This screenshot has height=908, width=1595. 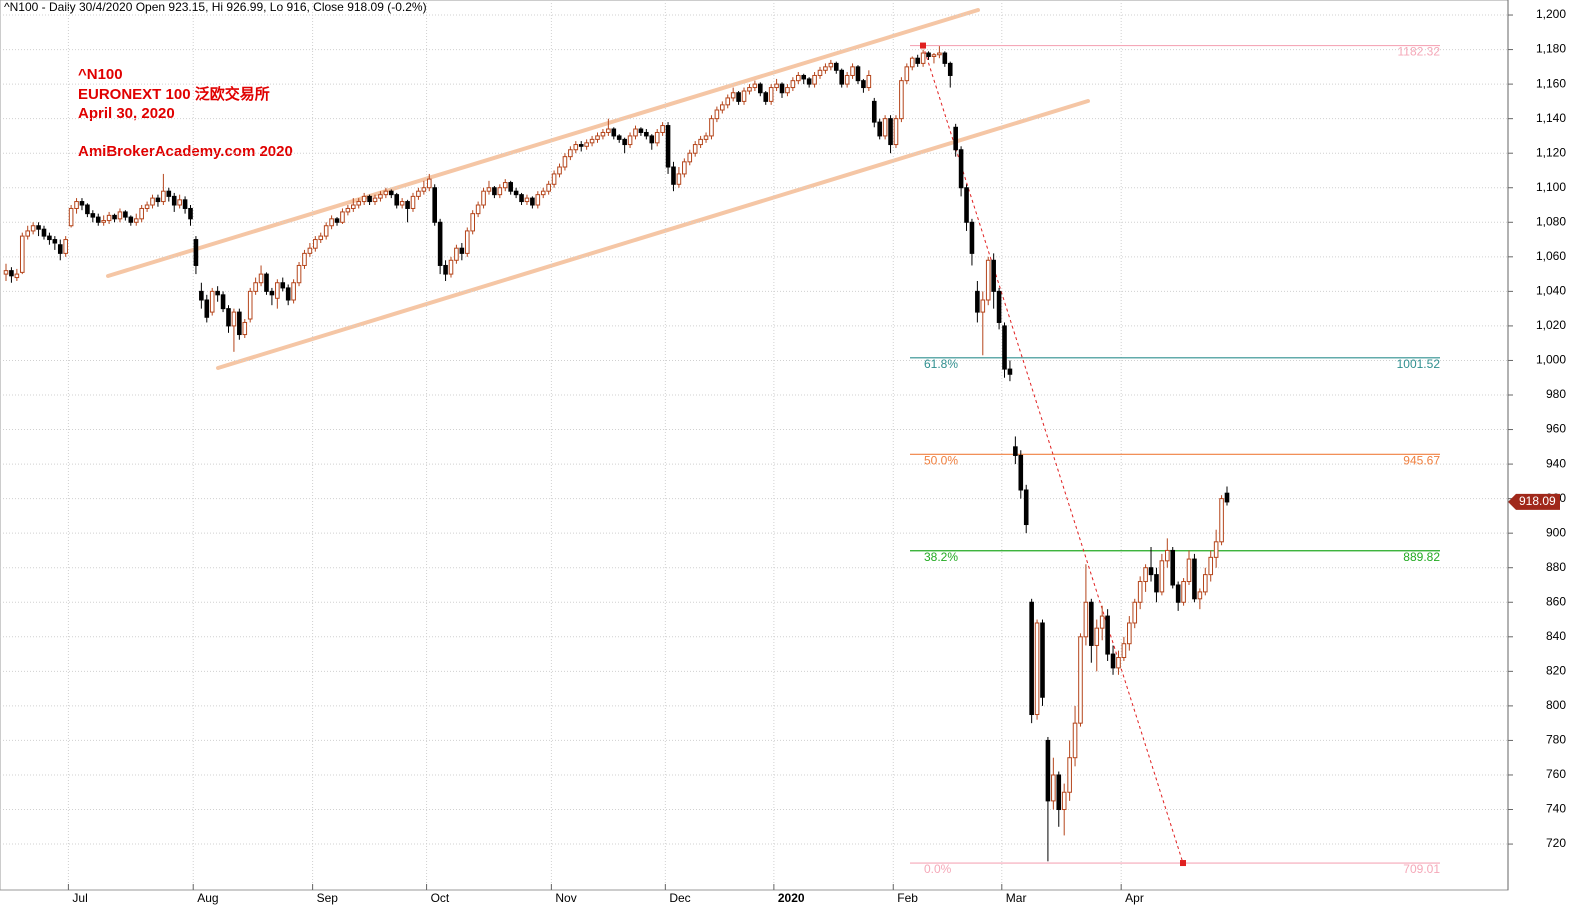 I want to click on x-tick-label: Jul, so click(x=79, y=898).